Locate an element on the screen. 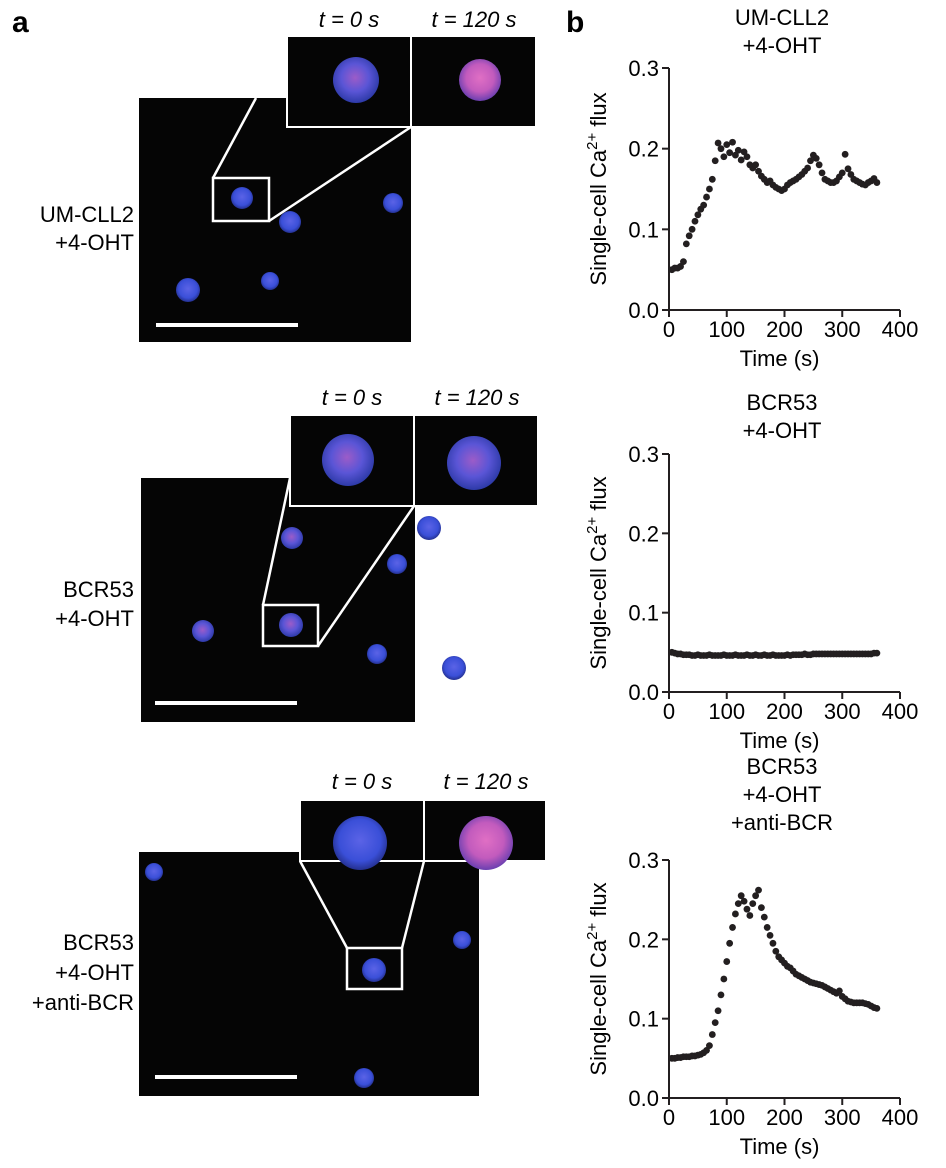 The image size is (946, 1168). panel-label-b: b is located at coordinates (575, 22).